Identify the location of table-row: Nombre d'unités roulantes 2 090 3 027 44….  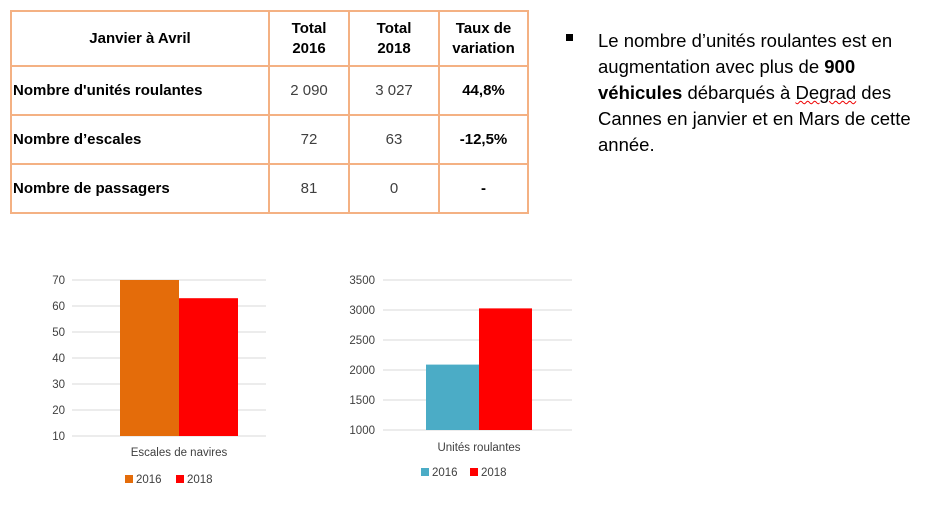
(269, 90).